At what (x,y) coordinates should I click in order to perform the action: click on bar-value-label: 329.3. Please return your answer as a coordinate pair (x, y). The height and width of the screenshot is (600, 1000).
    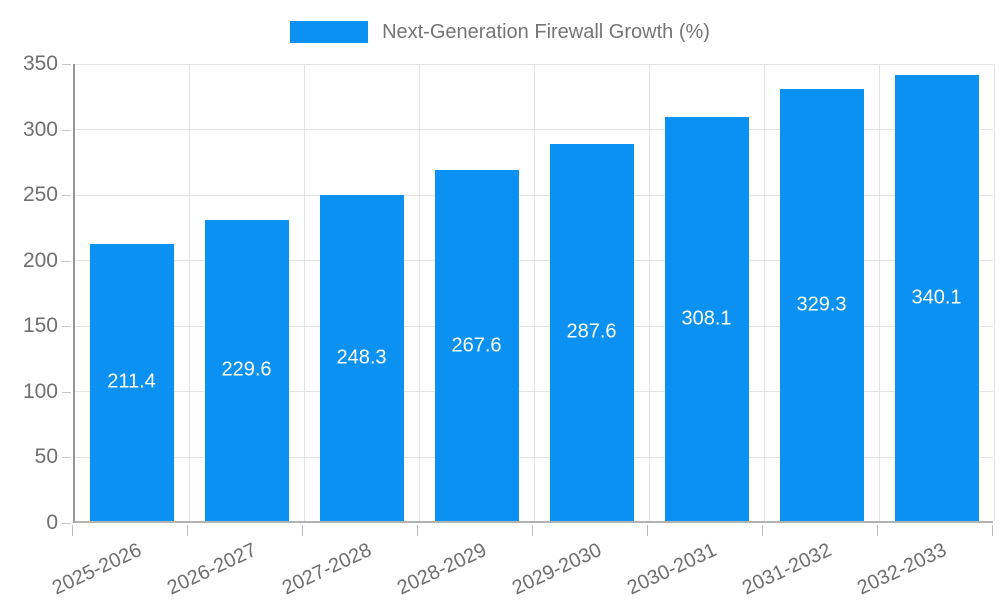
    Looking at the image, I should click on (821, 304).